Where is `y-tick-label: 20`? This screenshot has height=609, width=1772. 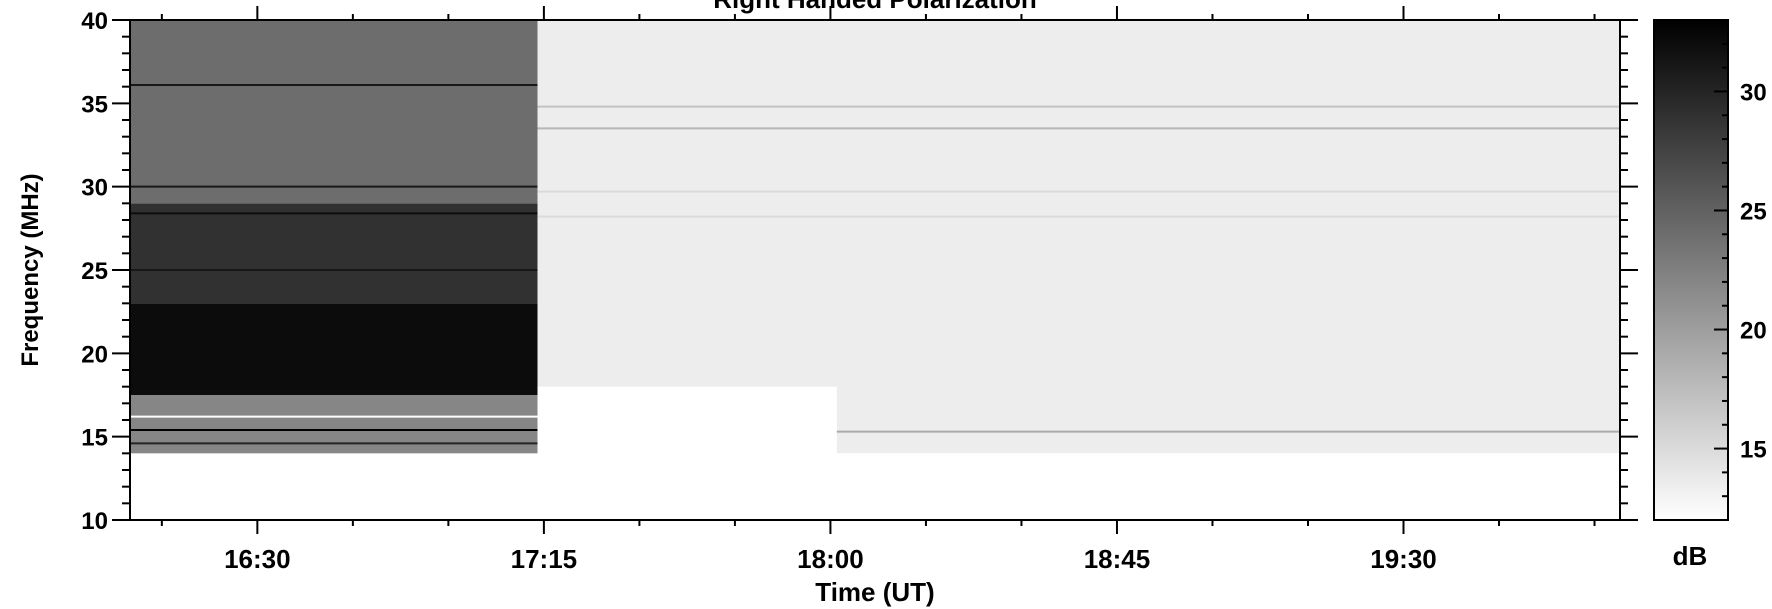 y-tick-label: 20 is located at coordinates (94, 354).